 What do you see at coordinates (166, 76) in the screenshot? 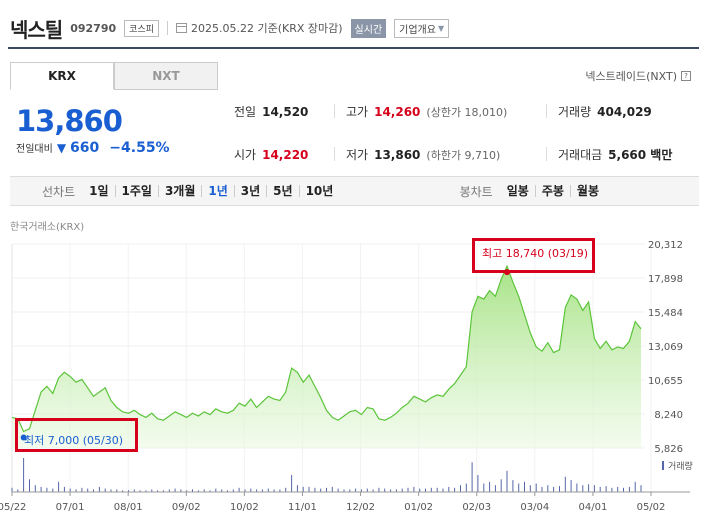
I see `tab-nxt: NXT` at bounding box center [166, 76].